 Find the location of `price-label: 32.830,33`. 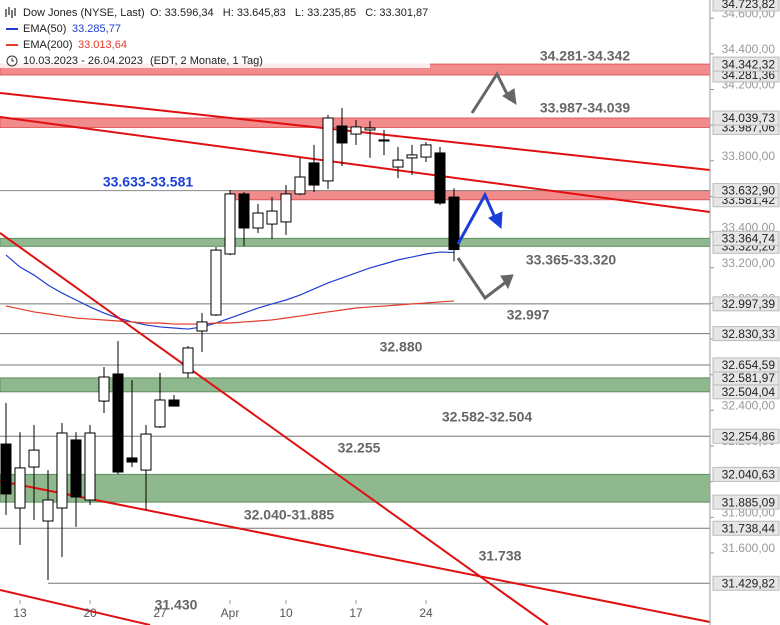

price-label: 32.830,33 is located at coordinates (749, 334).